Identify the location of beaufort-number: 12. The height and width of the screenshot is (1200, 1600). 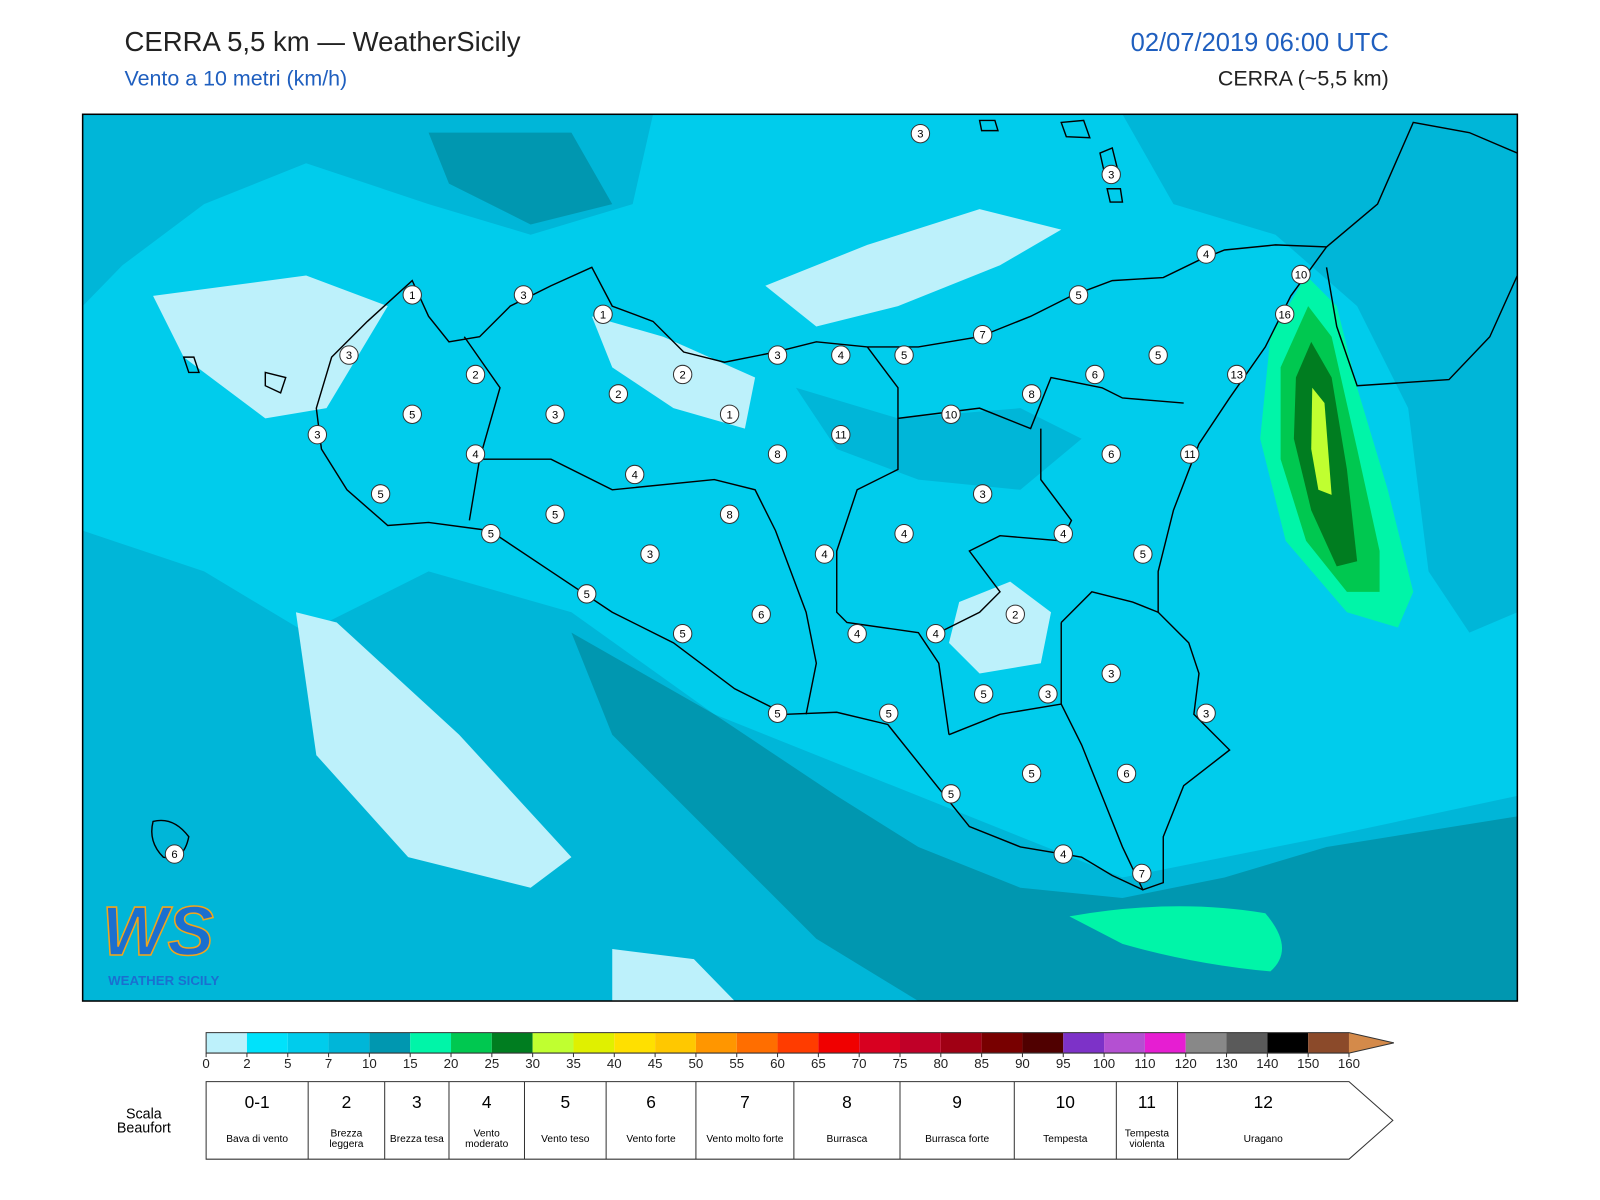
(1263, 1102).